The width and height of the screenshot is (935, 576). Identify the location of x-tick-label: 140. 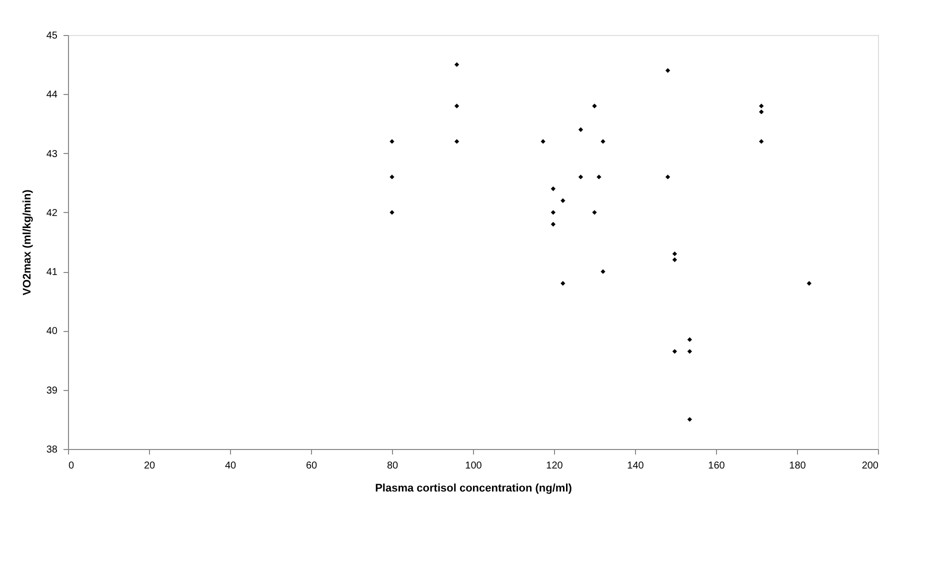
(635, 466).